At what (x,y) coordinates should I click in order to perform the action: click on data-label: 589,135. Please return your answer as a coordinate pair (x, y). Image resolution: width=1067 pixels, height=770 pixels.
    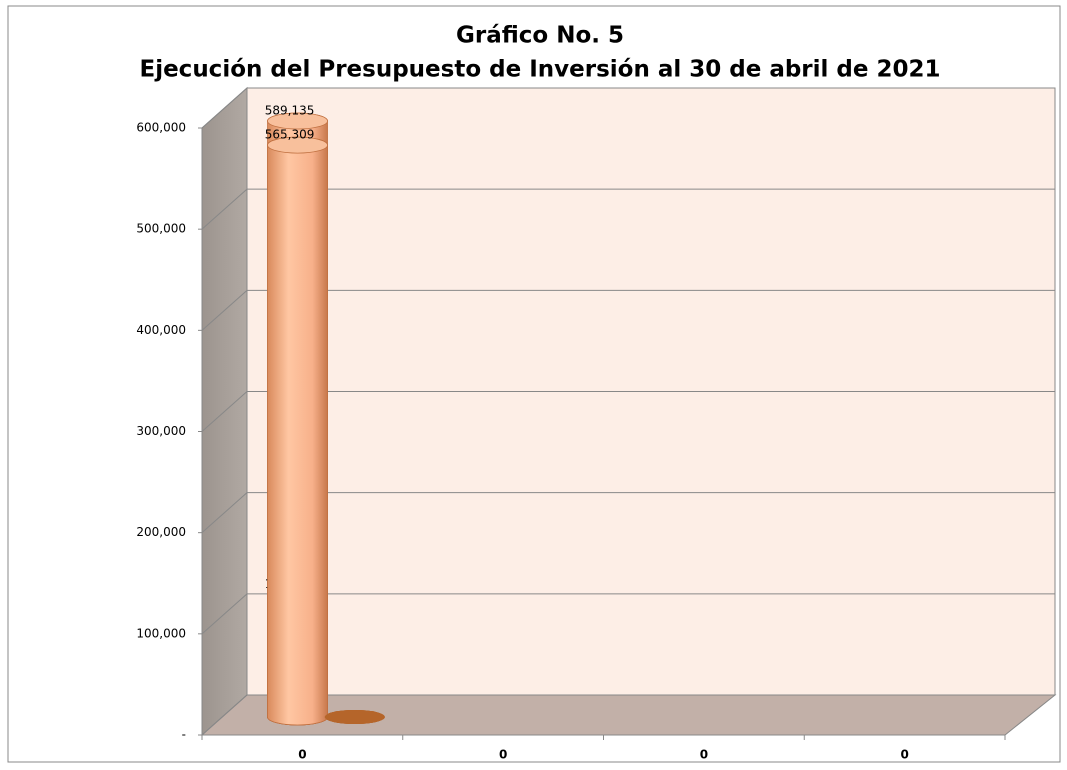
    Looking at the image, I should click on (290, 110).